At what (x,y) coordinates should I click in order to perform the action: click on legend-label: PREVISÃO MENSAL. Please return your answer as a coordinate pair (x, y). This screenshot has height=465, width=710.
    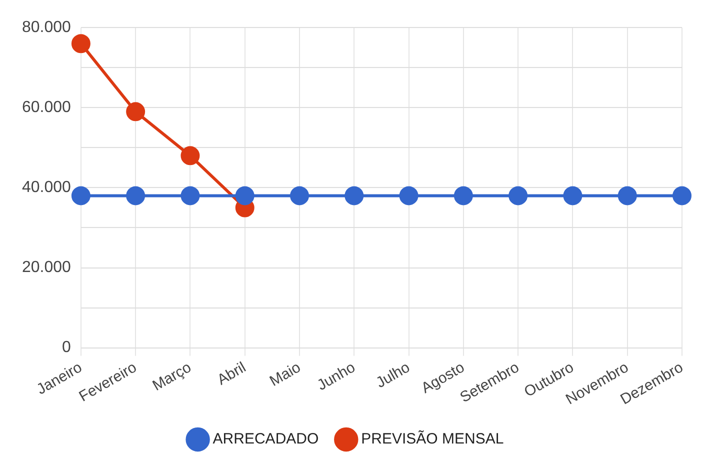
    Looking at the image, I should click on (432, 439).